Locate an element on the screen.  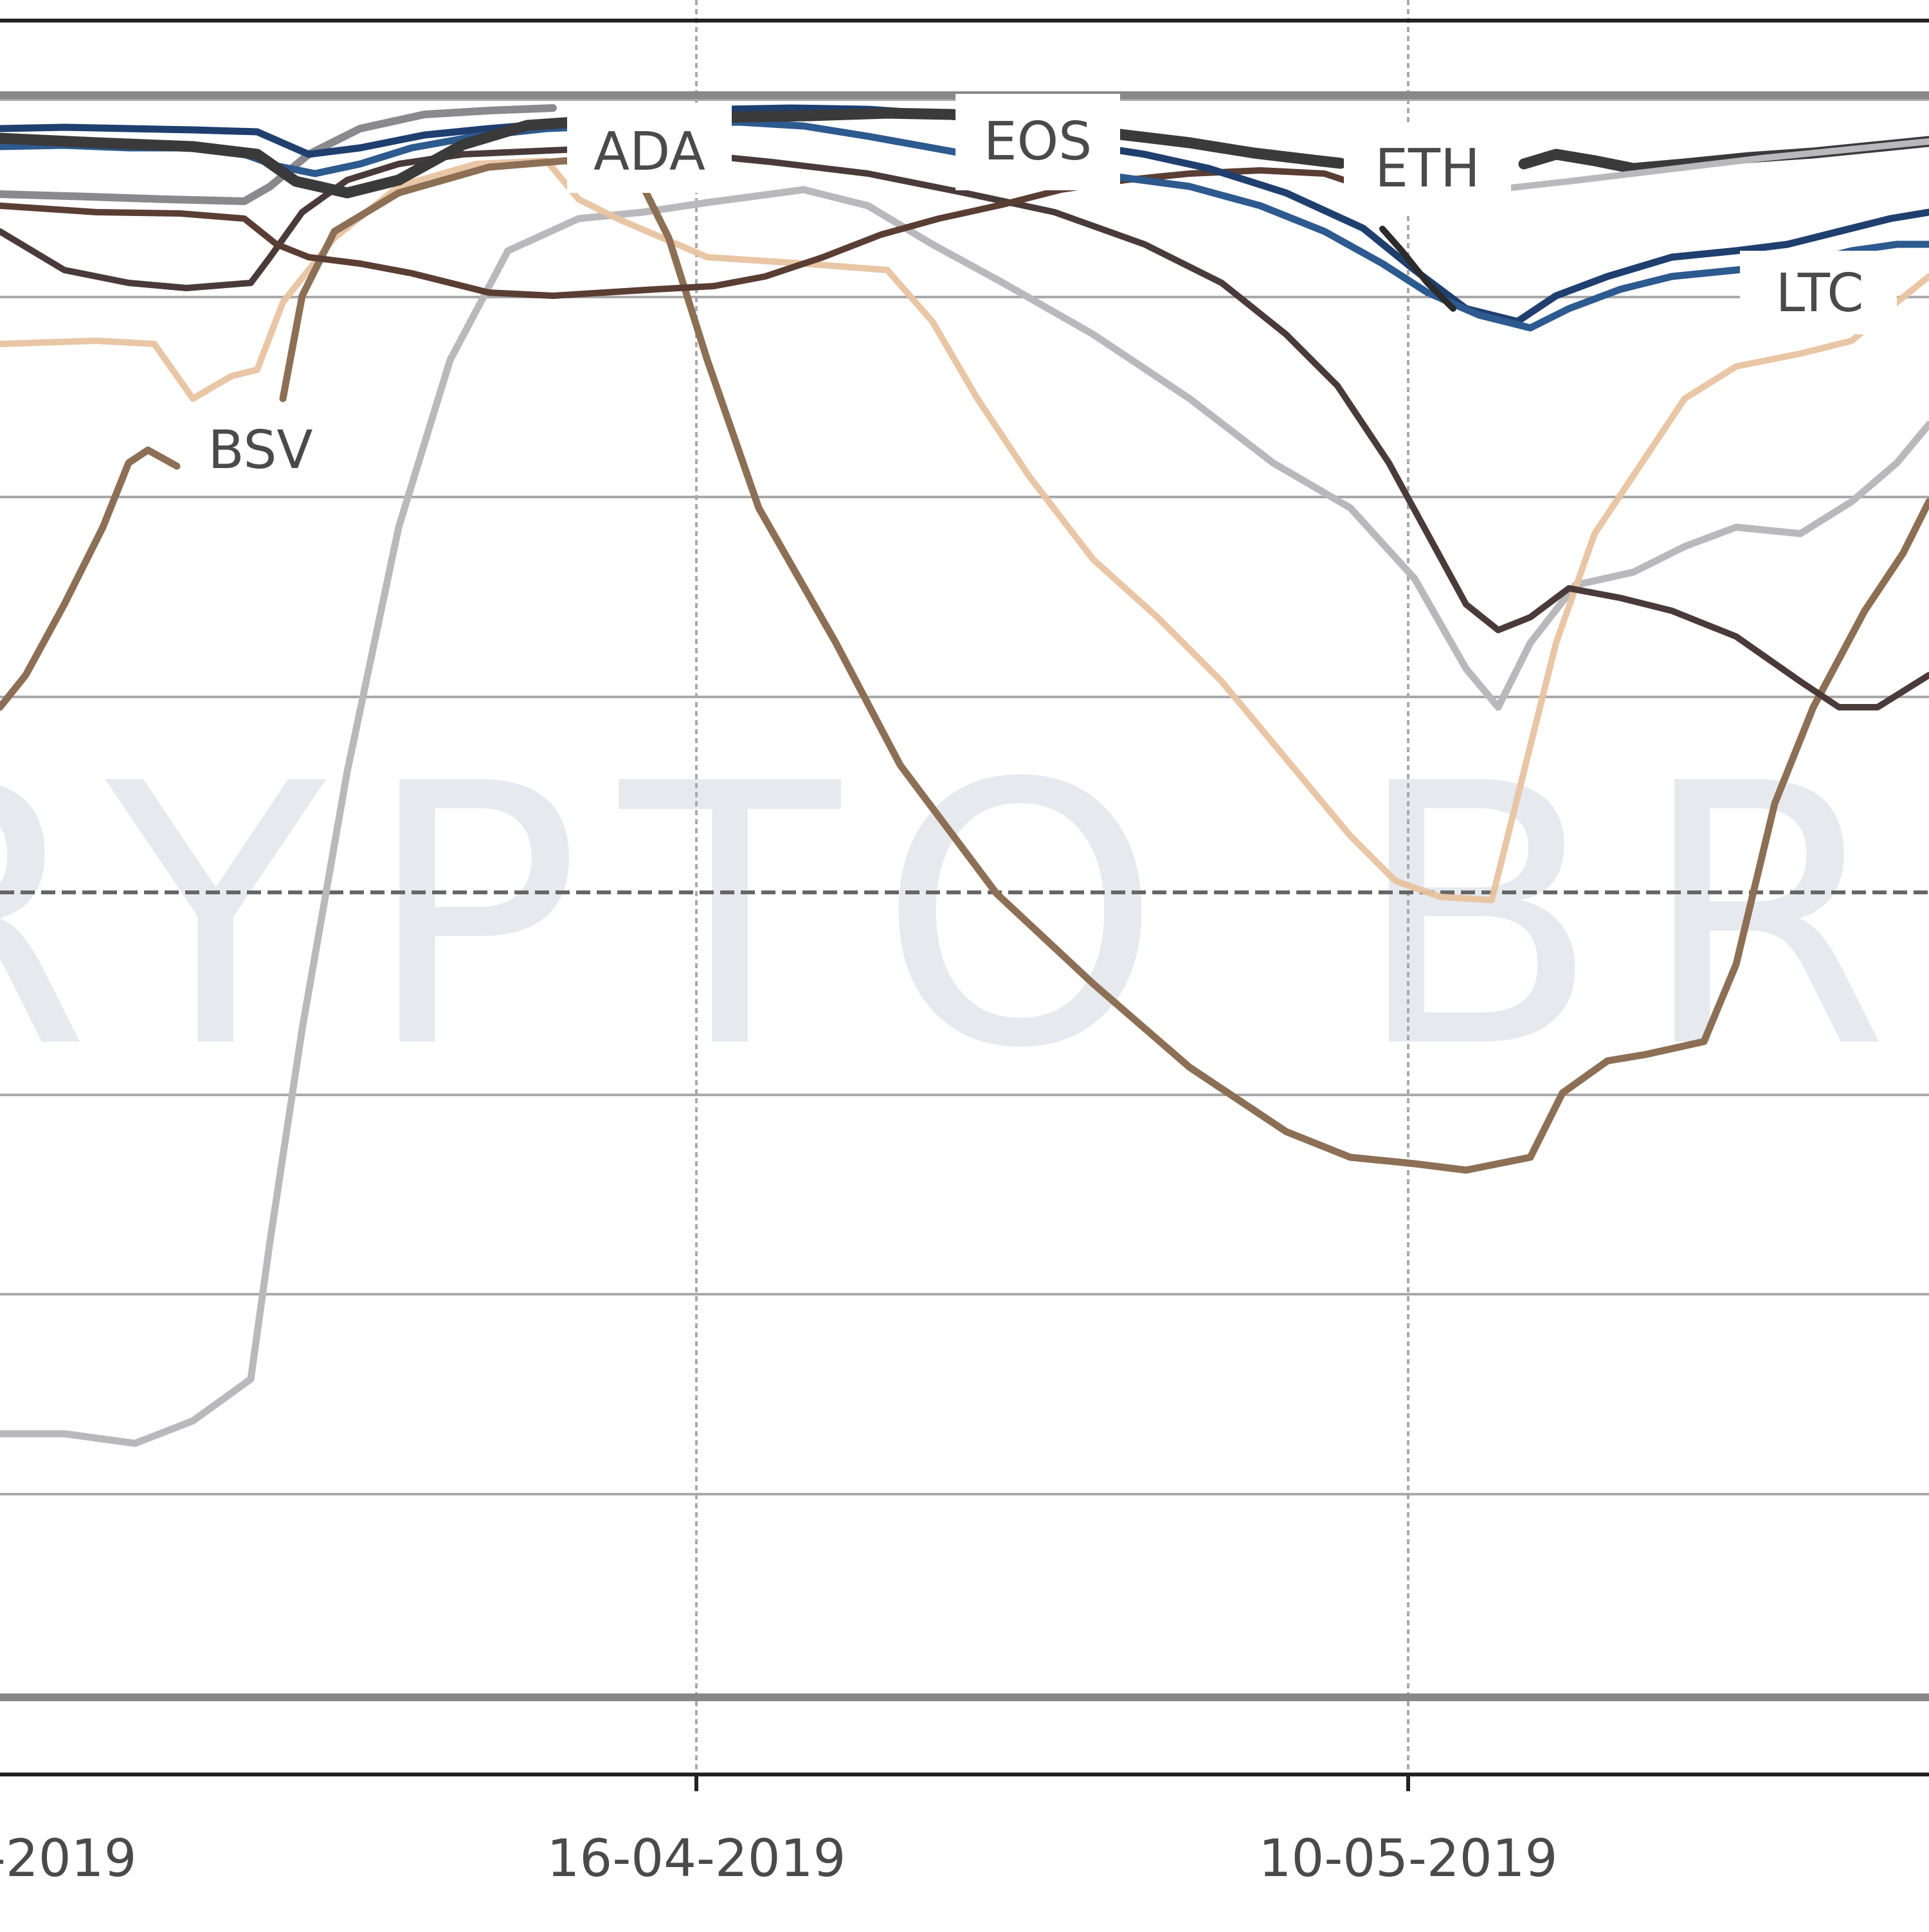
series-label-ltc: LTC is located at coordinates (1818, 292).